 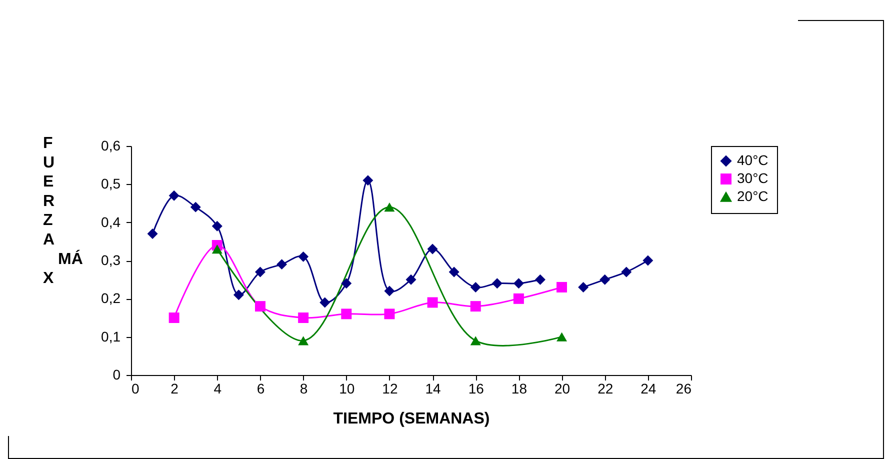 I want to click on x-tick-label: 26, so click(x=684, y=388).